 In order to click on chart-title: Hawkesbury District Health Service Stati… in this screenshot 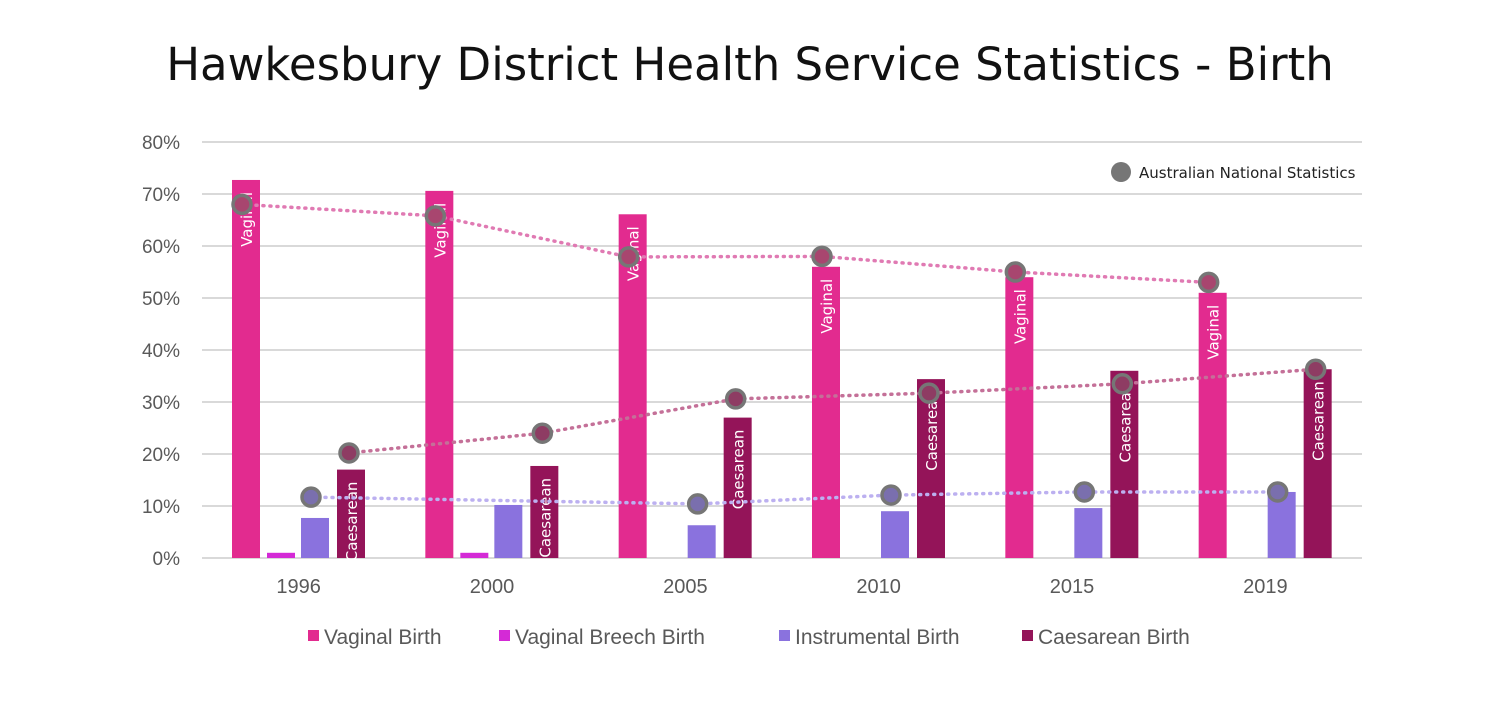, I will do `click(750, 64)`.